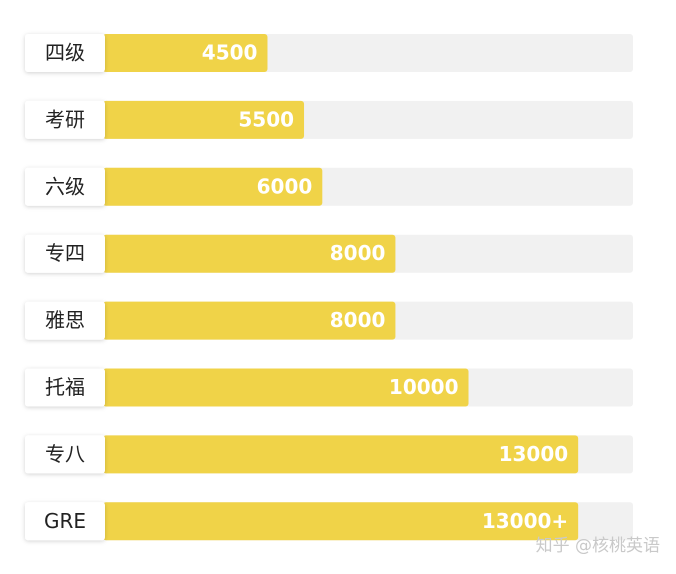 The height and width of the screenshot is (574, 676). I want to click on value-label: 13000+, so click(525, 521).